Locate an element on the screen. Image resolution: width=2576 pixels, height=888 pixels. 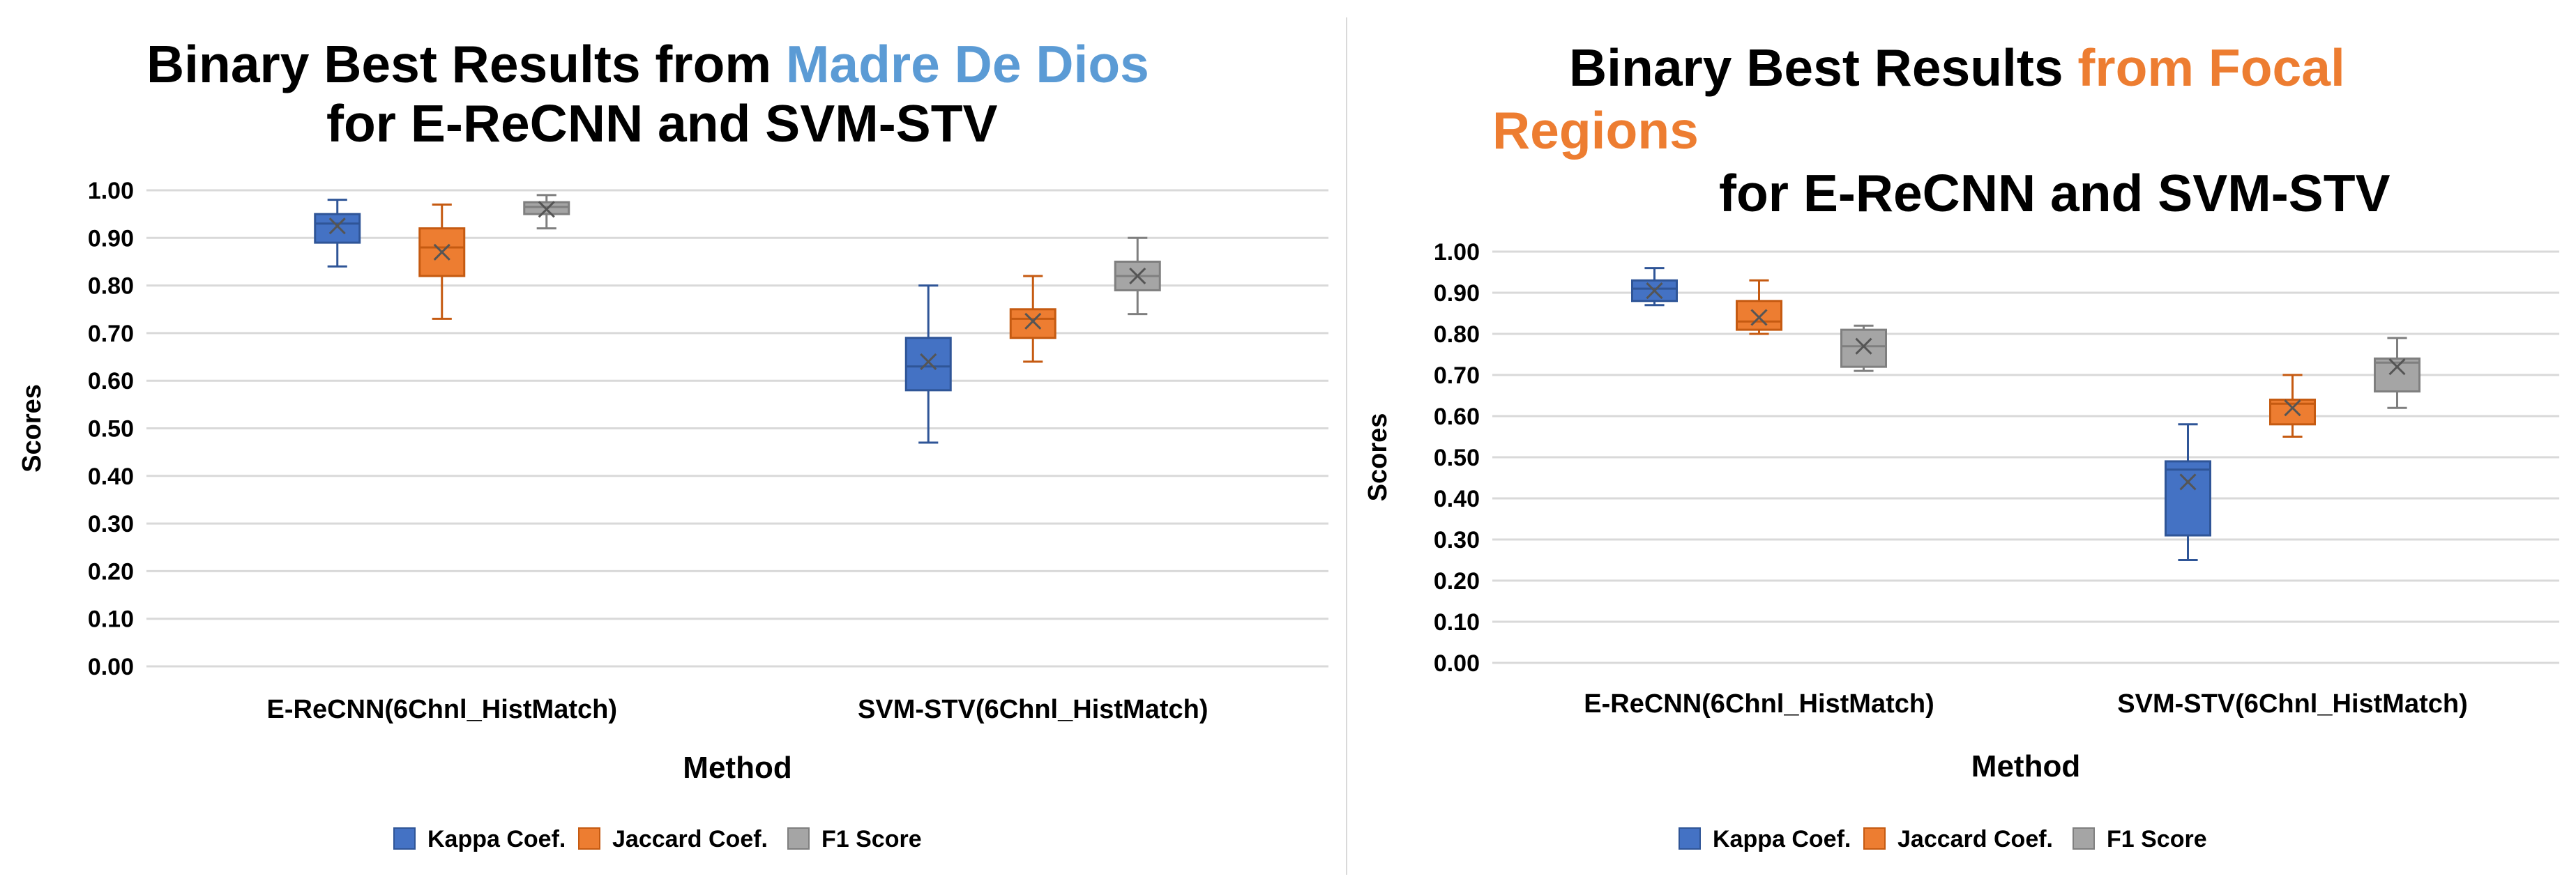
chart-title-line1: Binary Best Results from Madre De Dios is located at coordinates (647, 64).